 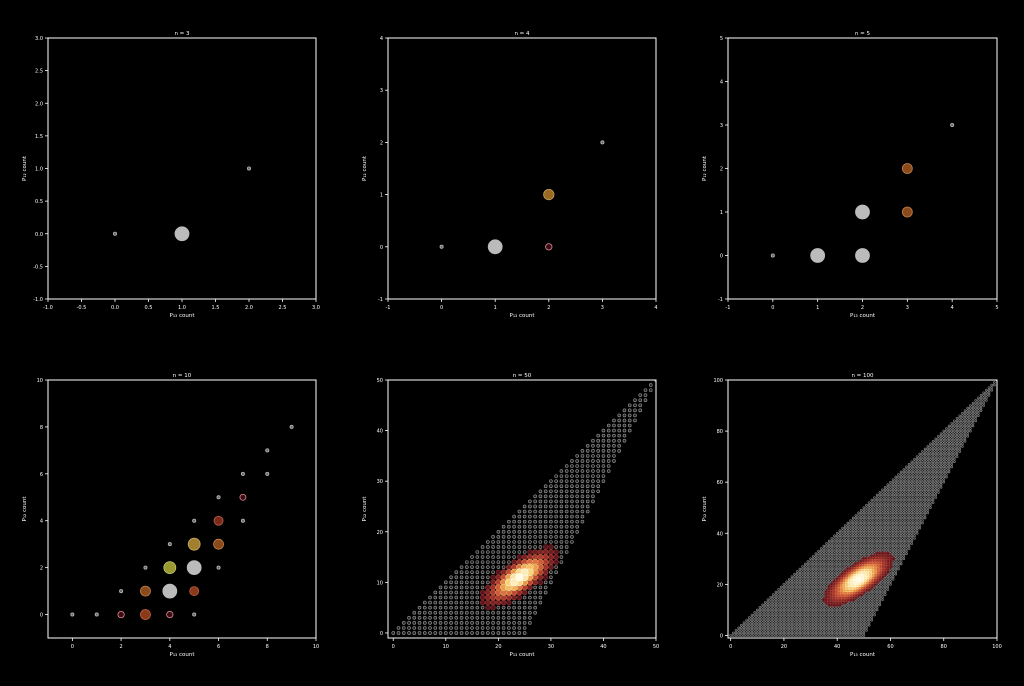 I want to click on axes-frame, so click(x=522, y=509).